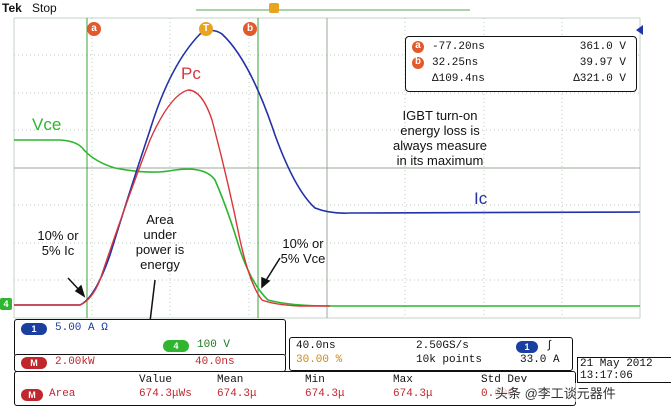 This screenshot has width=671, height=408. What do you see at coordinates (150, 363) in the screenshot?
I see `math-panel: M 2.00kW 40.0ns` at bounding box center [150, 363].